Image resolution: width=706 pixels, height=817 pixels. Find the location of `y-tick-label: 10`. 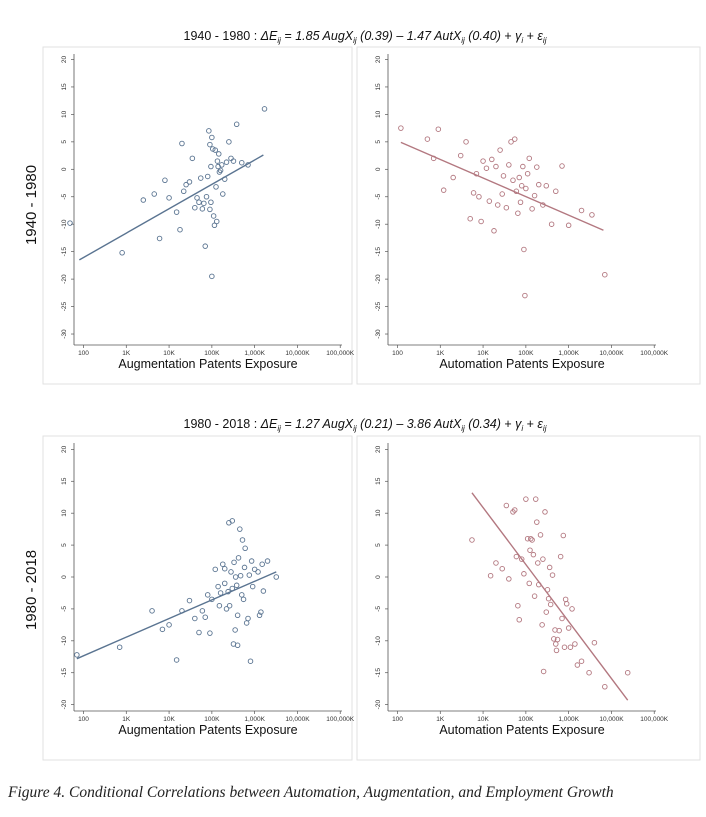

y-tick-label: 10 is located at coordinates (64, 114).